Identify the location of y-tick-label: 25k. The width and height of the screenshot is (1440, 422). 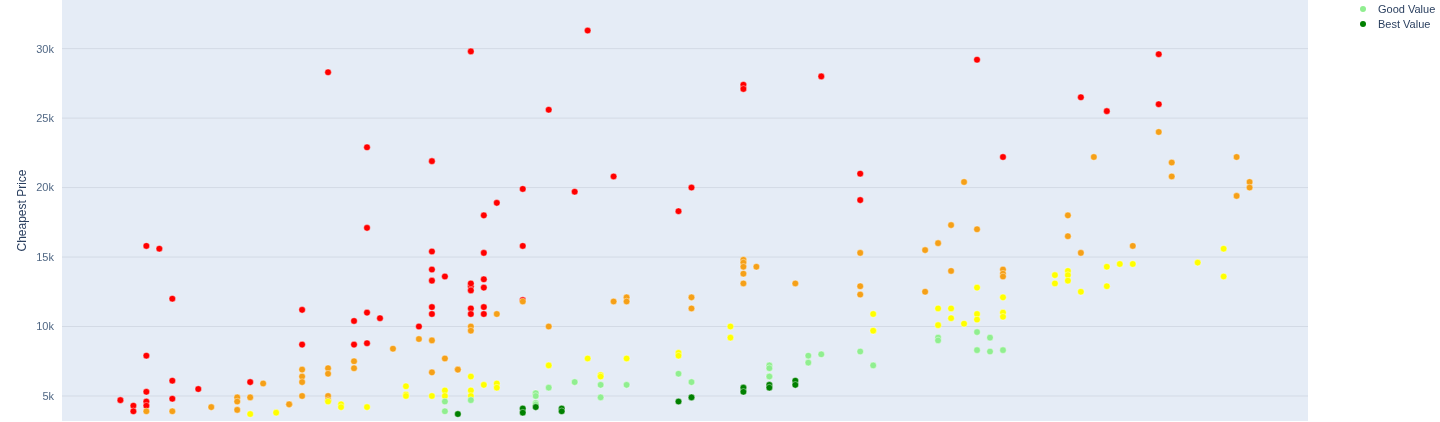
(45, 118).